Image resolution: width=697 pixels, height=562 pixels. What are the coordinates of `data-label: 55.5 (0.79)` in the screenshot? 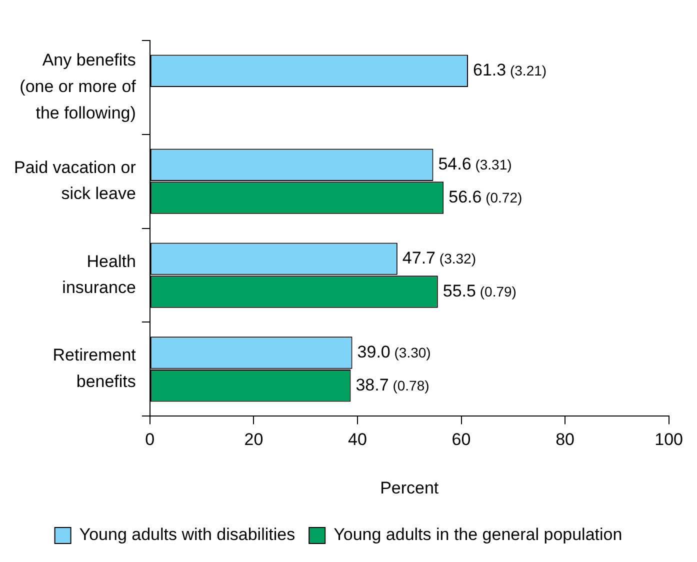 It's located at (479, 290).